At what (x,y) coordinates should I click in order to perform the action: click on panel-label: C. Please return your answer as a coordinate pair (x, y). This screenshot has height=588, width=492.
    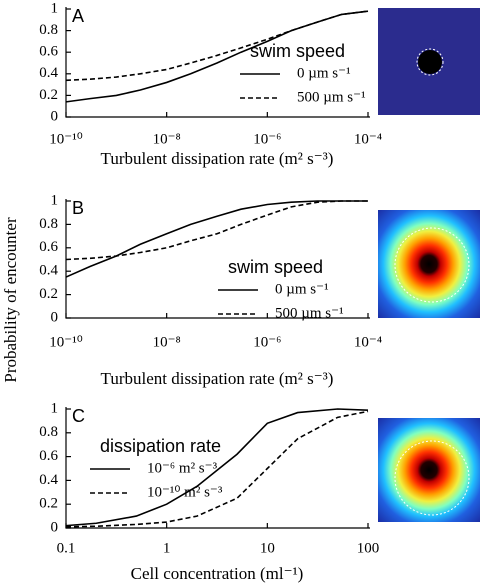
    Looking at the image, I should click on (78, 416).